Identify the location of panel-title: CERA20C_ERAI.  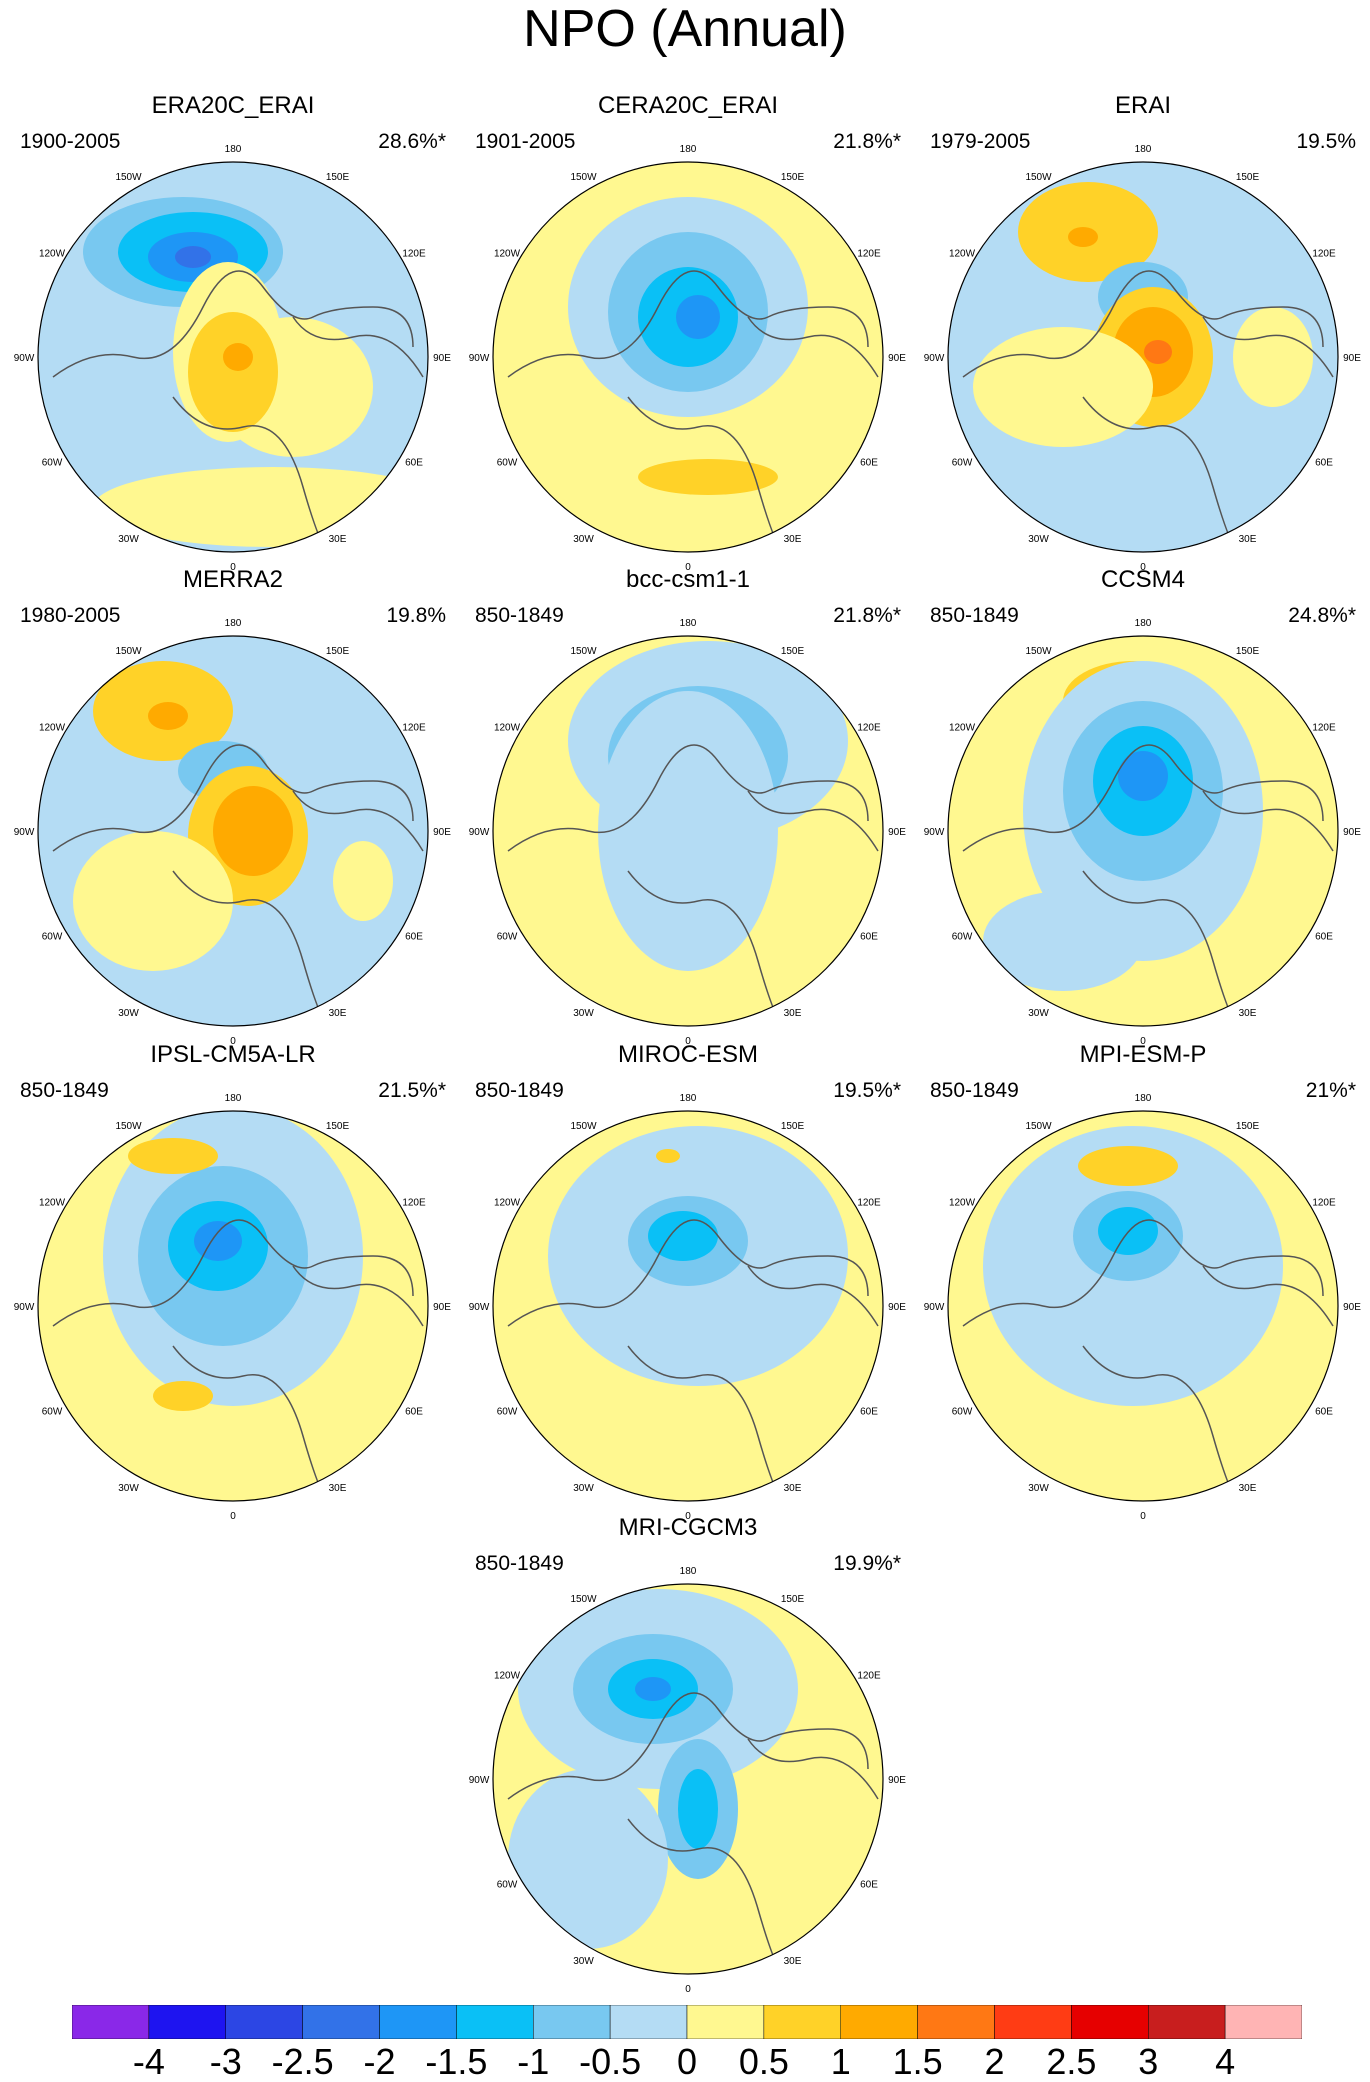
(688, 105).